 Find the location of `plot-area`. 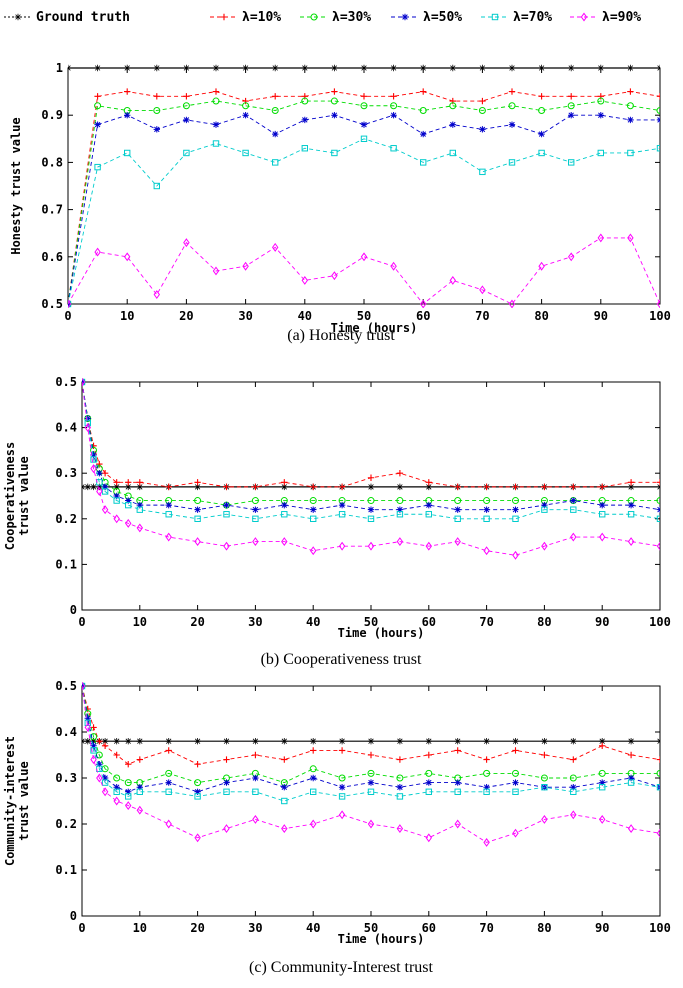

plot-area is located at coordinates (371, 764).